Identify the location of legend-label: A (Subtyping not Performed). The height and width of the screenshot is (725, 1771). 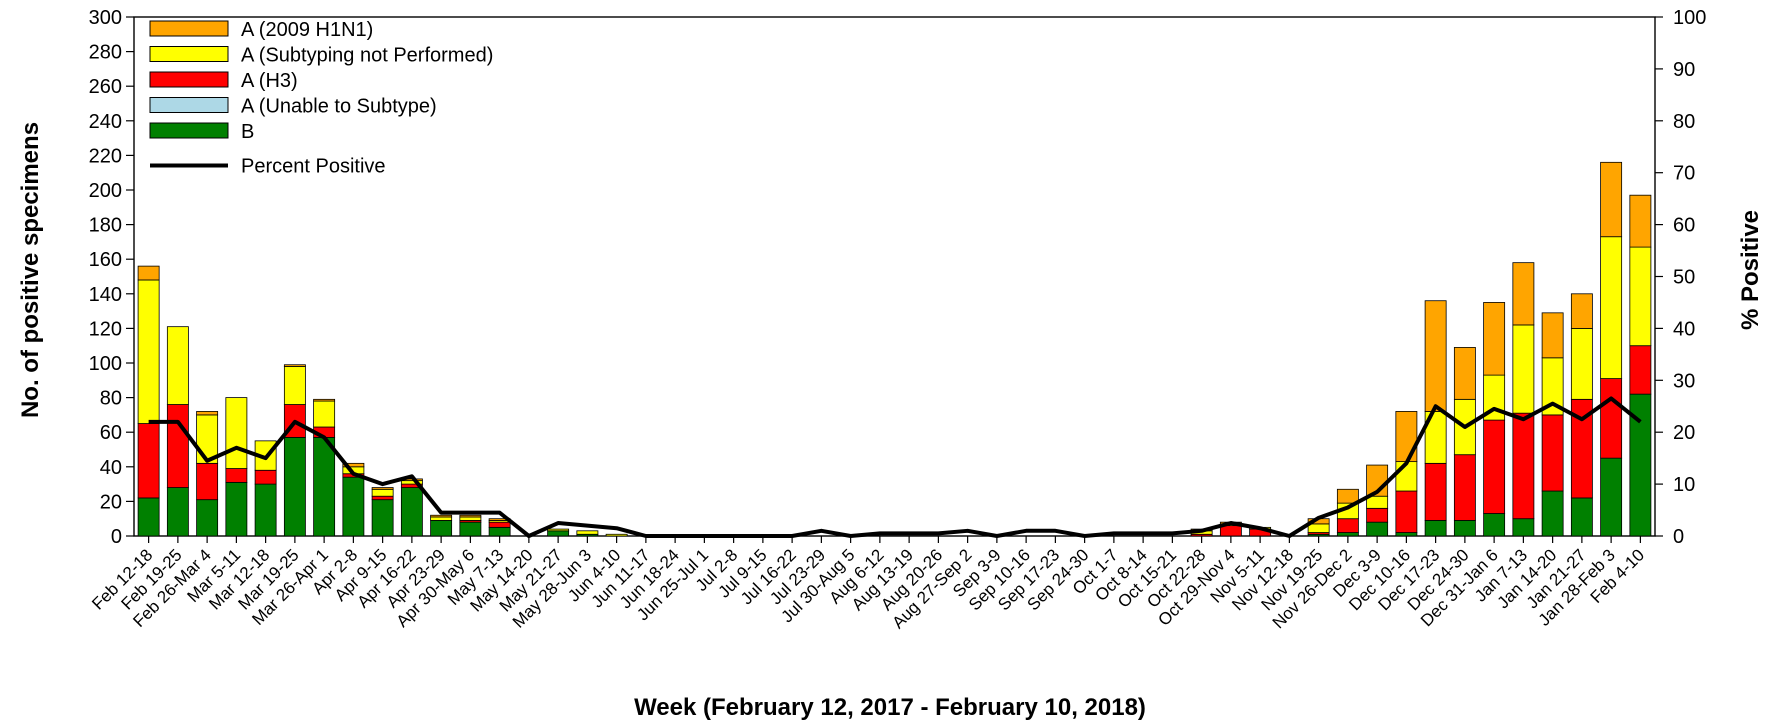
(367, 56).